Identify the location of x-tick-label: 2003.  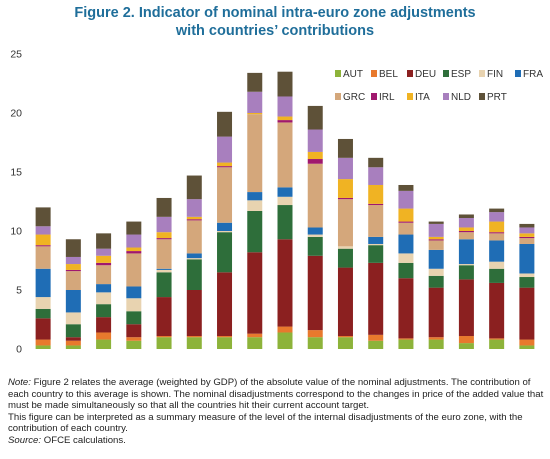
(134, 353).